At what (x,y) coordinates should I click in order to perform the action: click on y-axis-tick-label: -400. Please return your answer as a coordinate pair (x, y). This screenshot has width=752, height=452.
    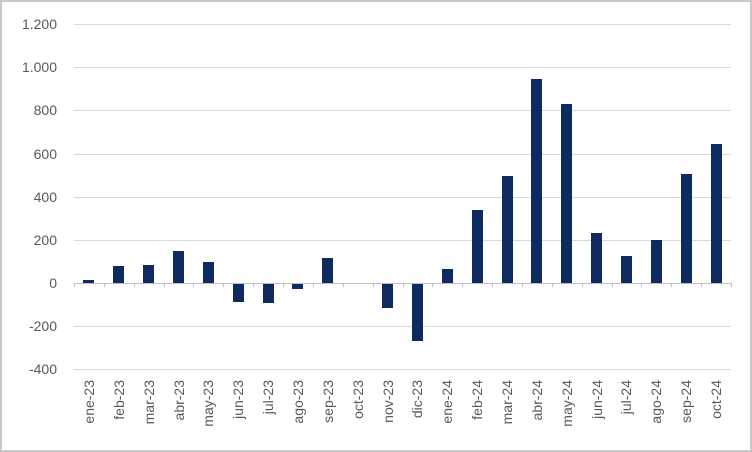
    Looking at the image, I should click on (42, 369).